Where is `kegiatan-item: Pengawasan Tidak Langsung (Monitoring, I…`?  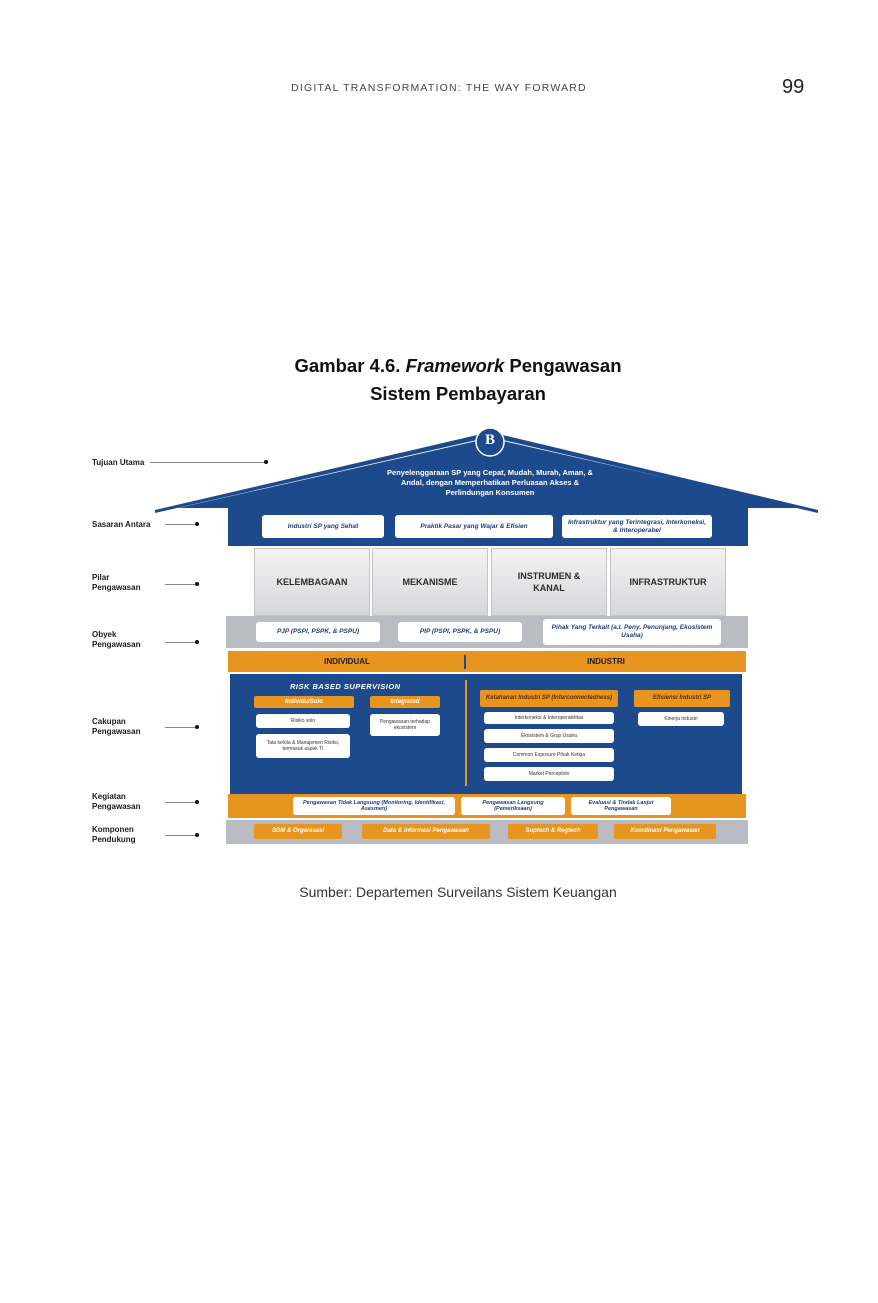
kegiatan-item: Pengawasan Tidak Langsung (Monitoring, I… is located at coordinates (374, 806).